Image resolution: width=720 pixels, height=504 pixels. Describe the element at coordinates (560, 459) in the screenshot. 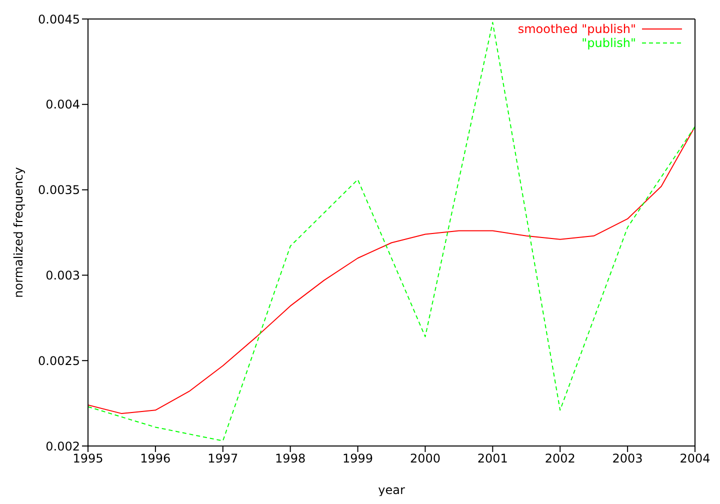

I see `x-tick-label: 2002` at that location.